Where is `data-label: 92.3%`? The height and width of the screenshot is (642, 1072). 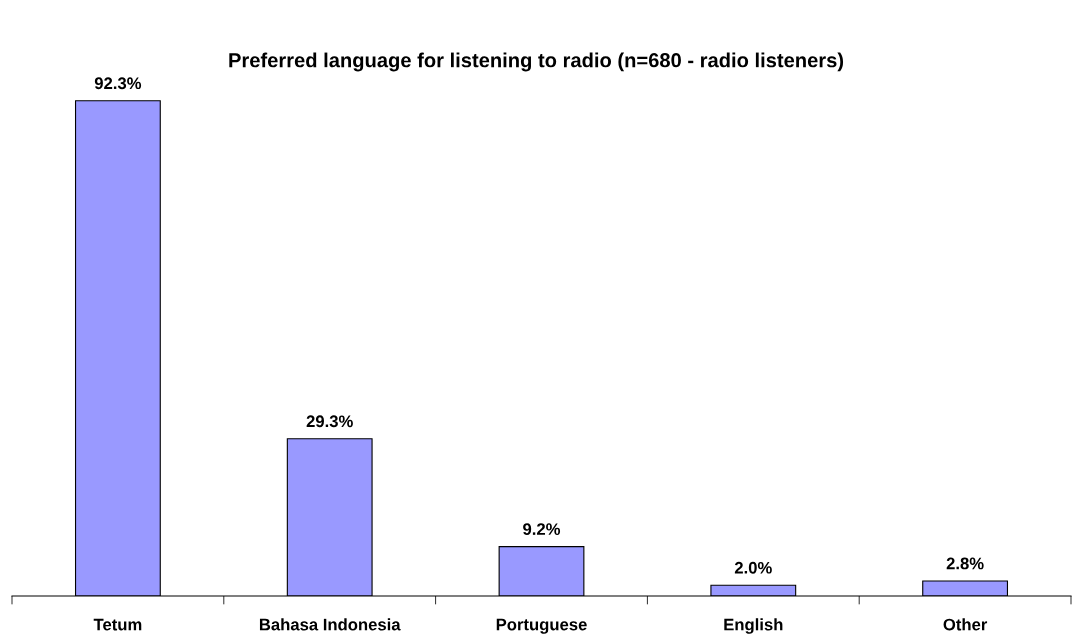 data-label: 92.3% is located at coordinates (118, 83).